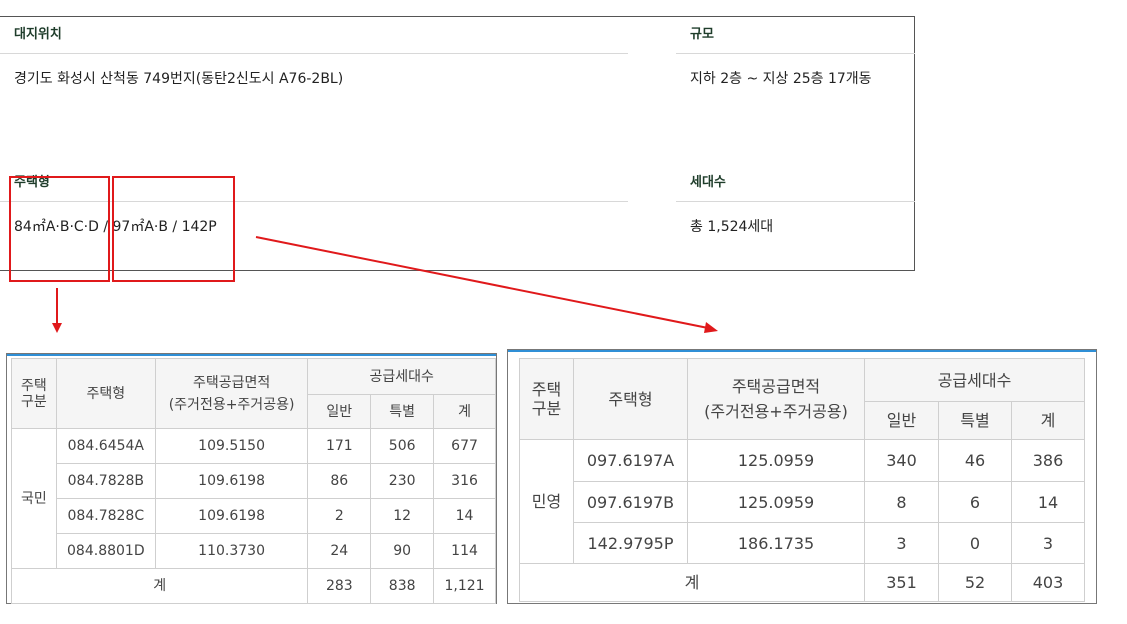 The width and height of the screenshot is (1127, 624). Describe the element at coordinates (630, 460) in the screenshot. I see `type-cell: 097.6197A` at that location.